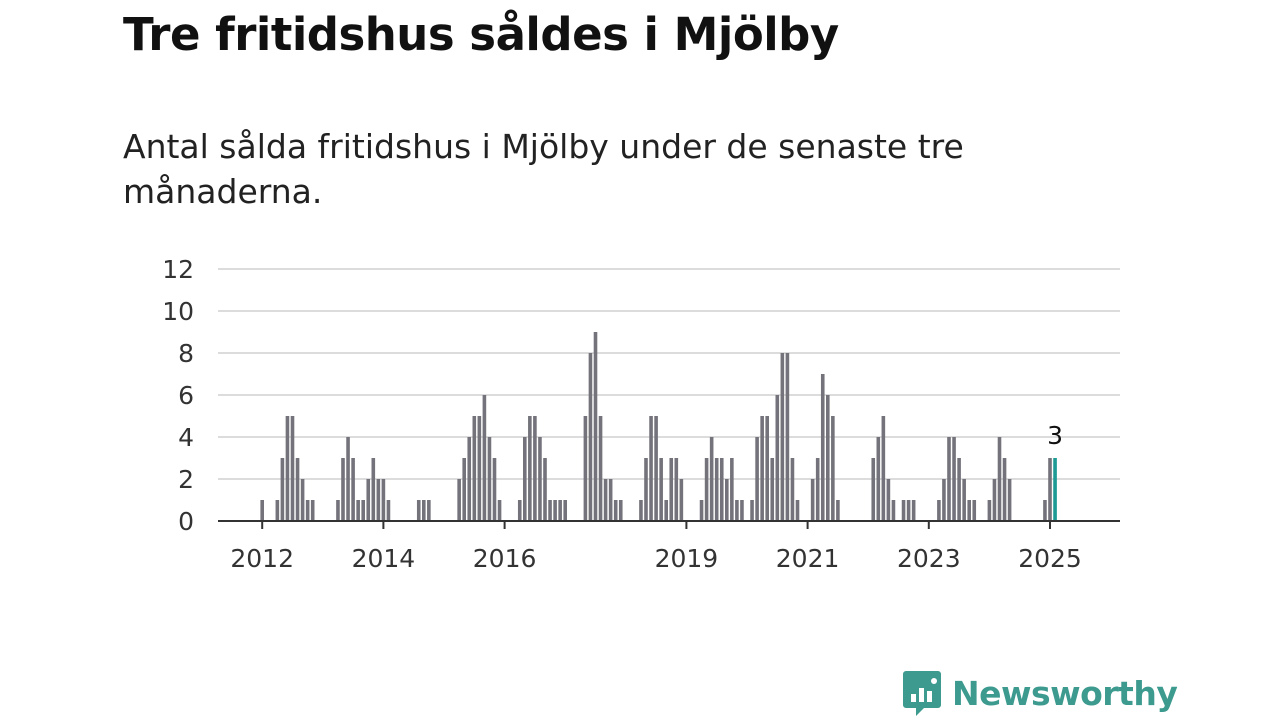  Describe the element at coordinates (1055, 435) in the screenshot. I see `highlight-data-label: 3` at that location.